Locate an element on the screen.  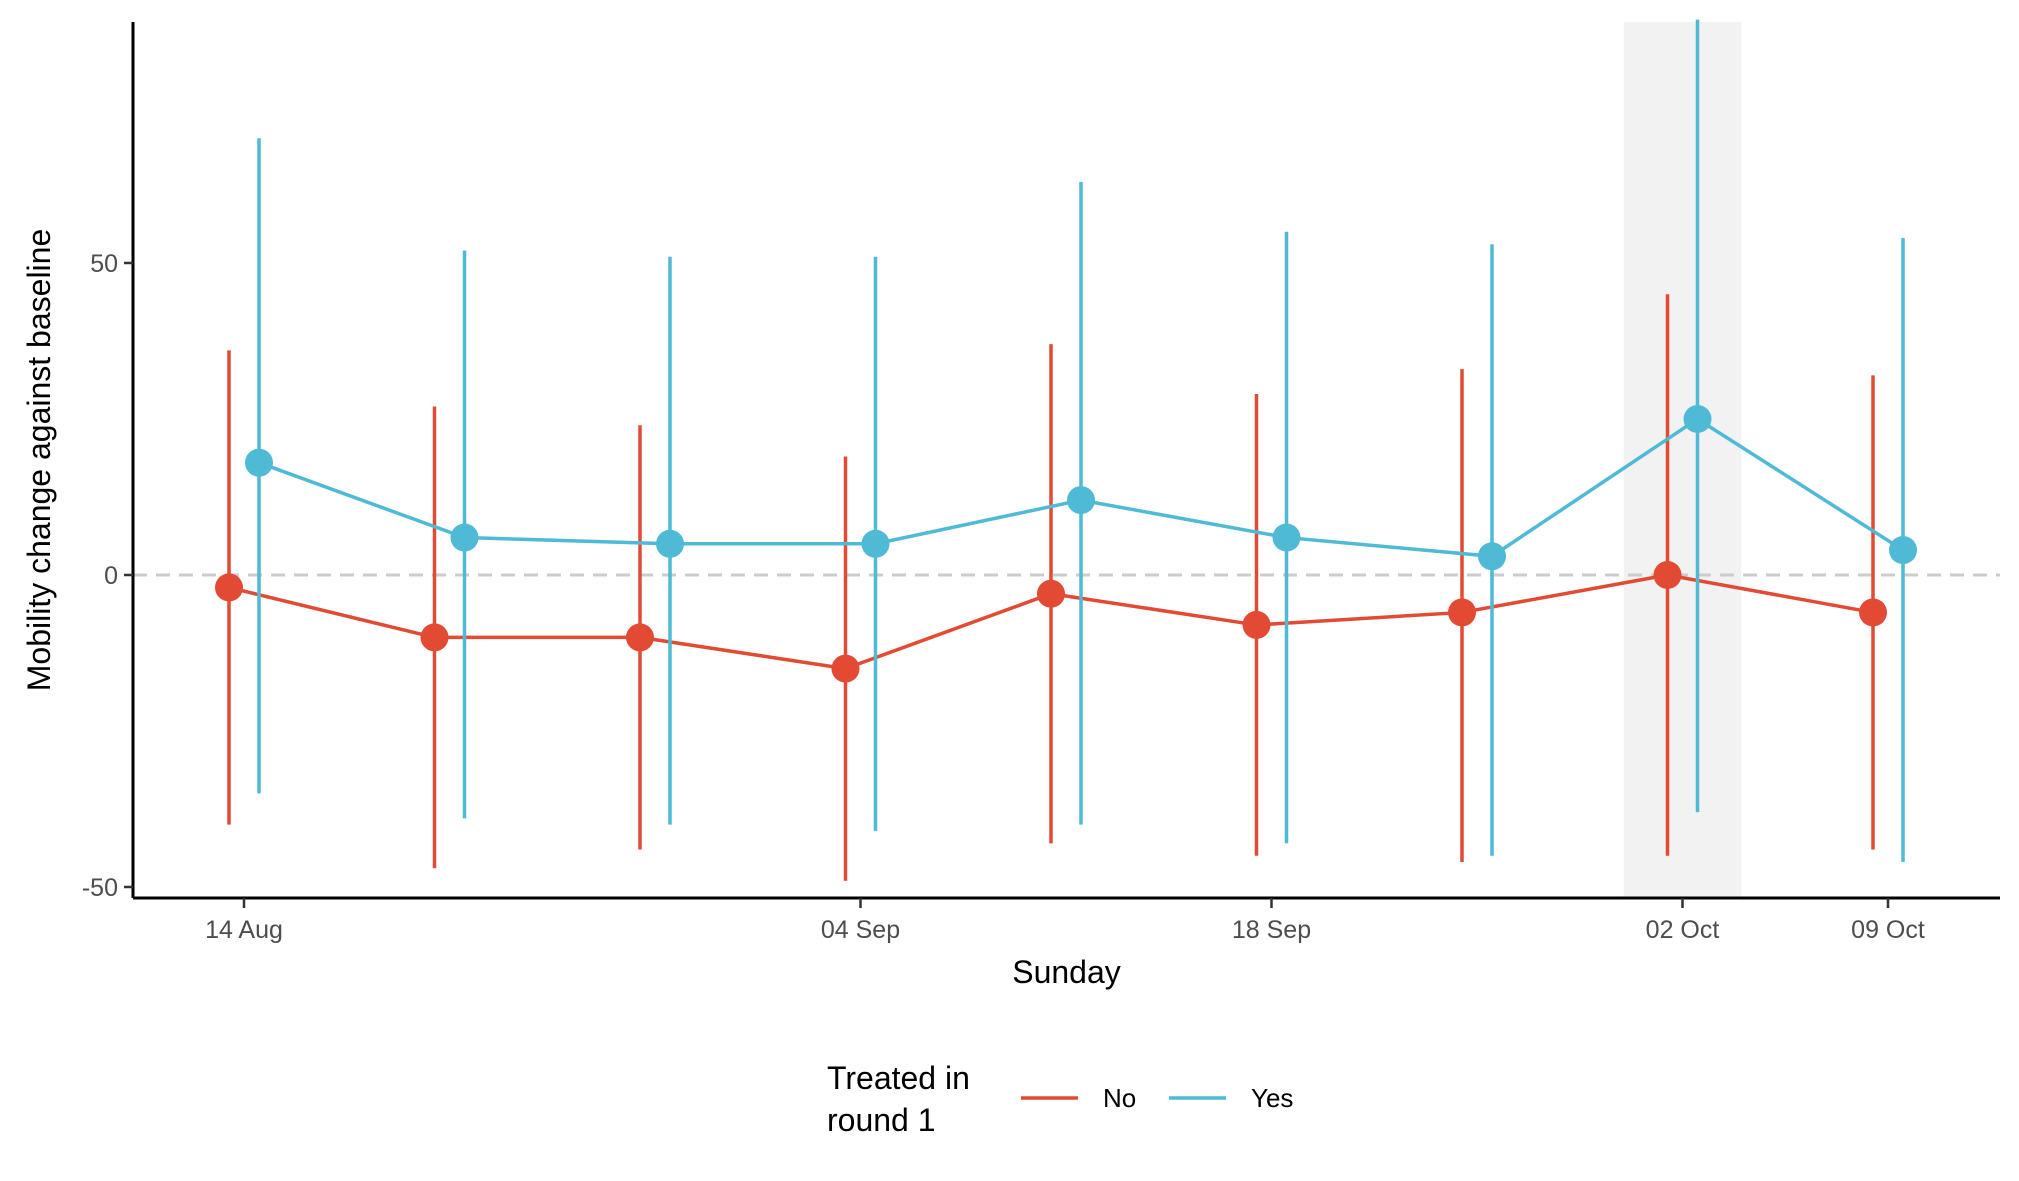
legend-items: No Yes is located at coordinates (1157, 1098).